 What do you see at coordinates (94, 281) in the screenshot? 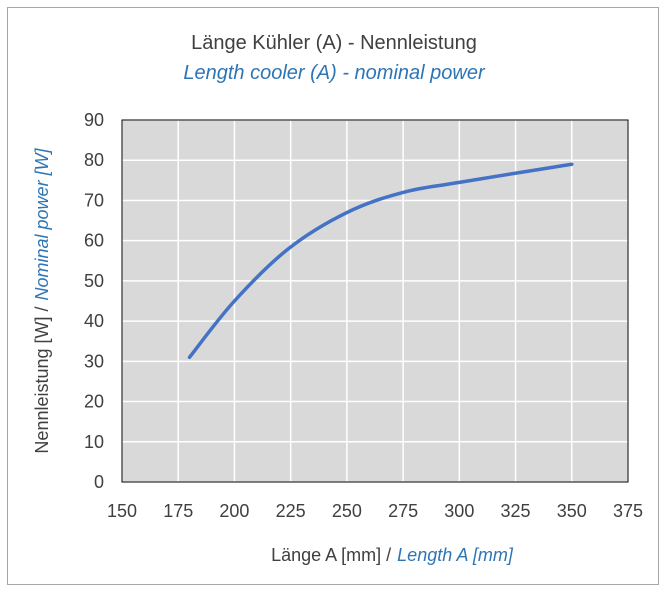
I see `y-tick-label: 50` at bounding box center [94, 281].